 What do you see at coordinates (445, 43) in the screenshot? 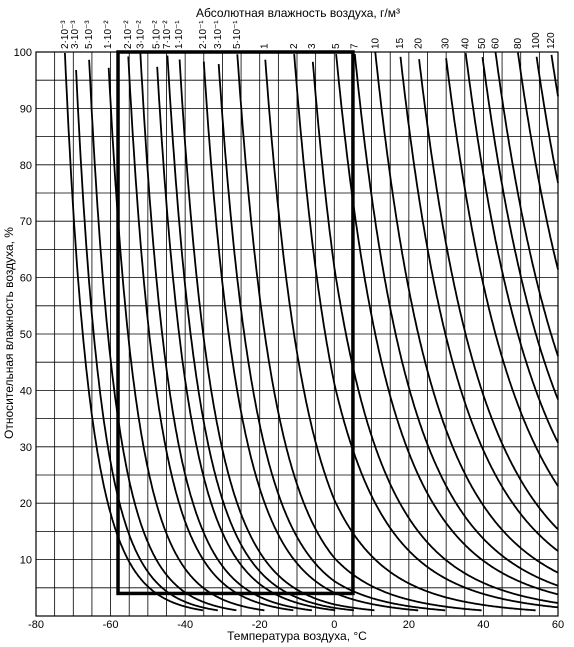
I see `curve-label: 30` at bounding box center [445, 43].